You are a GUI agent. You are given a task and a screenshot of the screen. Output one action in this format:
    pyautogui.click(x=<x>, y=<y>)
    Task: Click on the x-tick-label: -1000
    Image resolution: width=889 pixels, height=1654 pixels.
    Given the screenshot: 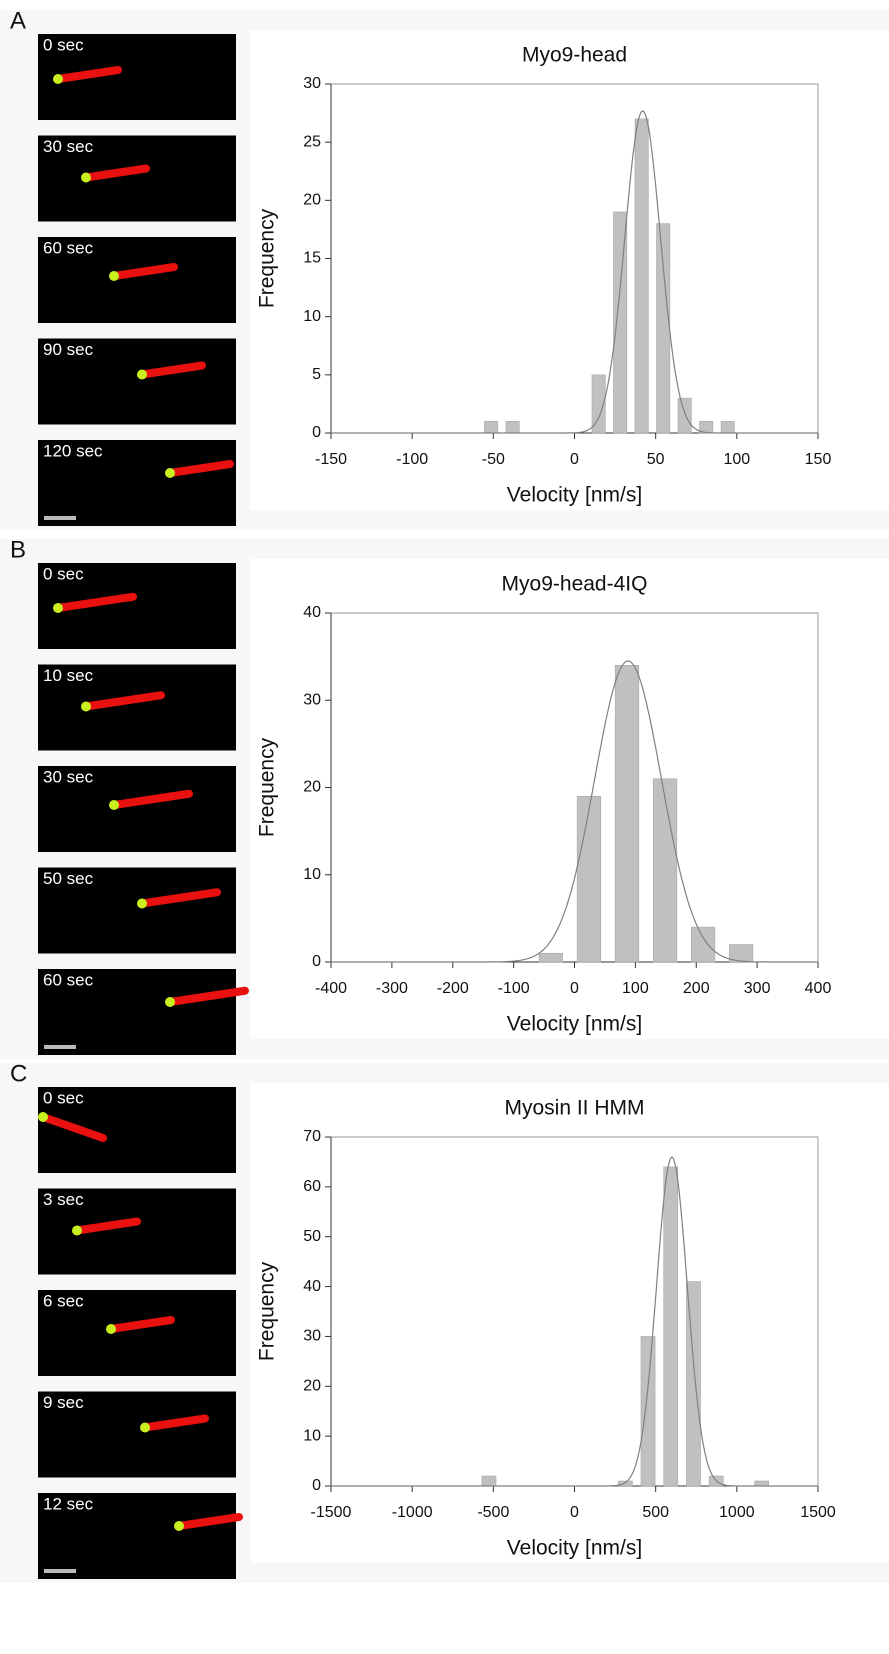 What is the action you would take?
    pyautogui.click(x=412, y=1512)
    